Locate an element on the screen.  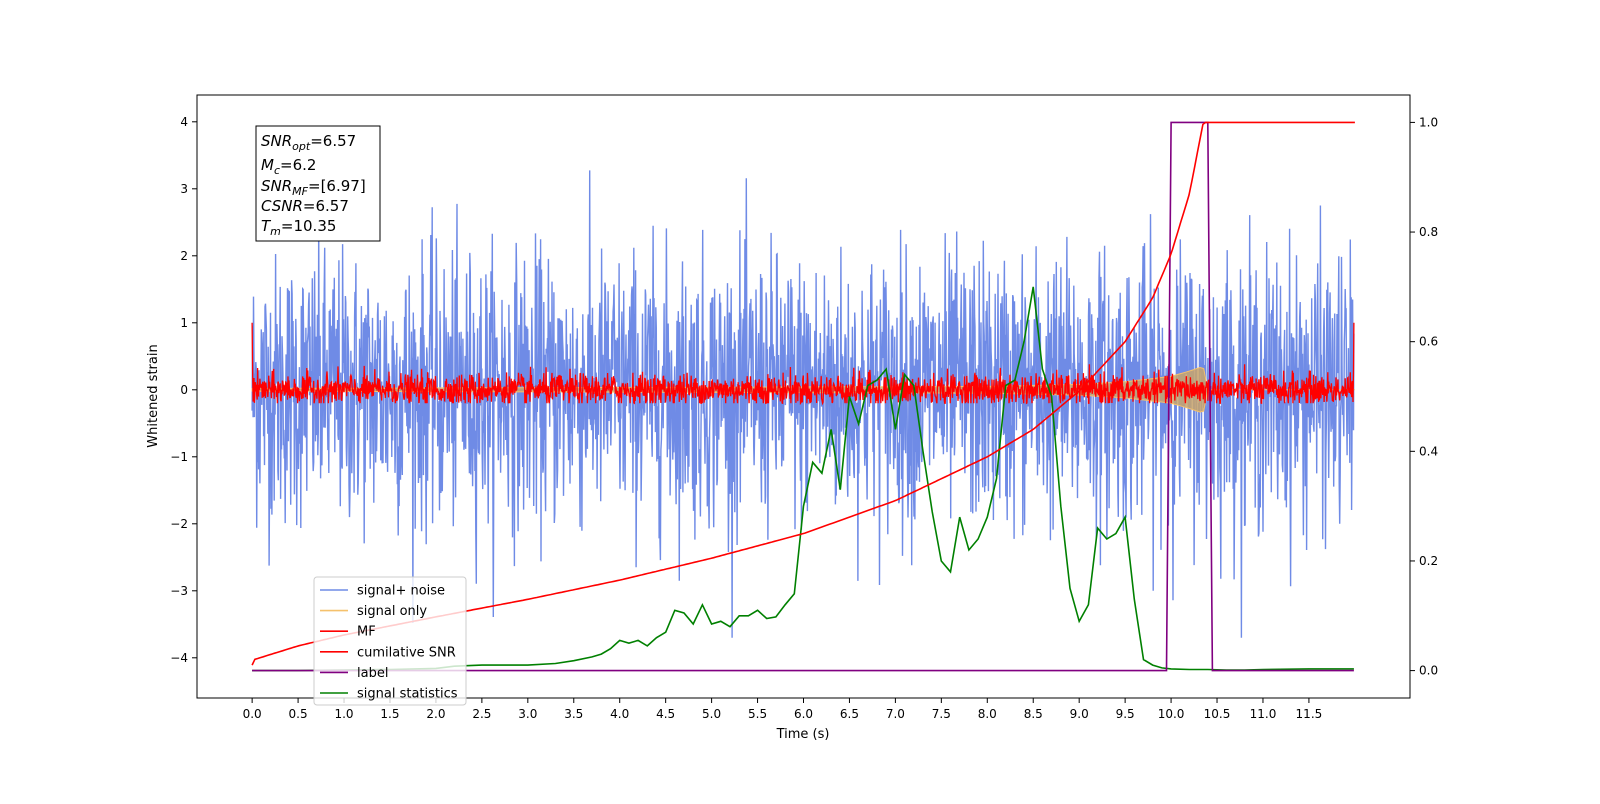
x-tick-label: 11.5 is located at coordinates (1309, 714).